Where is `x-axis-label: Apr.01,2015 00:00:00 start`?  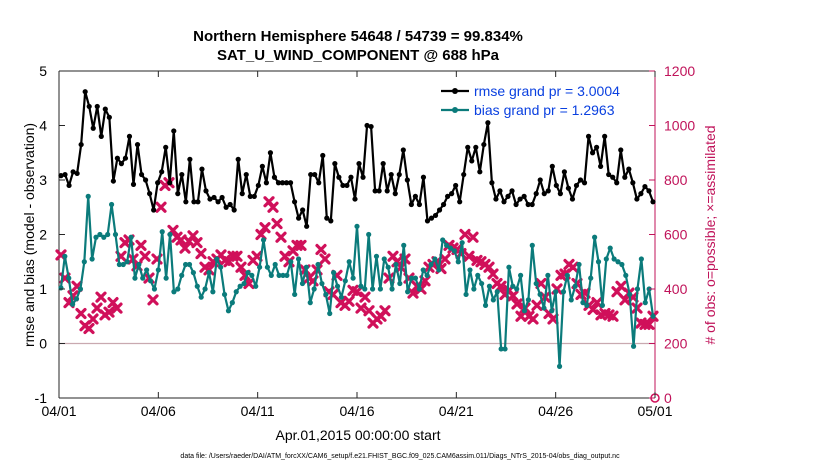
x-axis-label: Apr.01,2015 00:00:00 start is located at coordinates (357, 435).